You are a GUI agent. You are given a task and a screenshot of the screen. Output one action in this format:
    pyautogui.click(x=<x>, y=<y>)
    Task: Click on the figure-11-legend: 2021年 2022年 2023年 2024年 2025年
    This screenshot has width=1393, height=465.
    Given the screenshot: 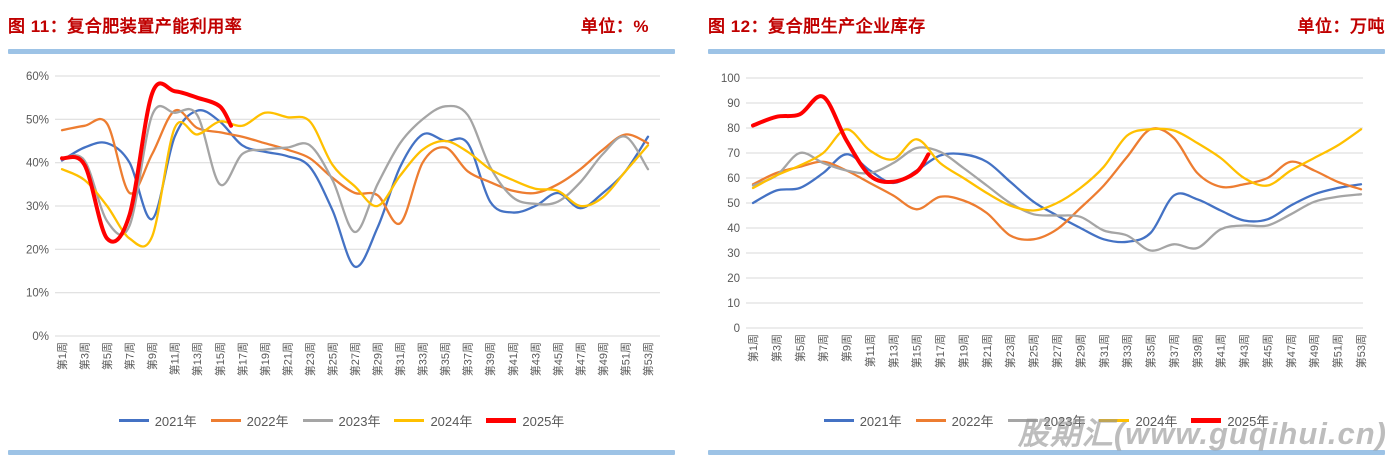 What is the action you would take?
    pyautogui.click(x=341, y=420)
    